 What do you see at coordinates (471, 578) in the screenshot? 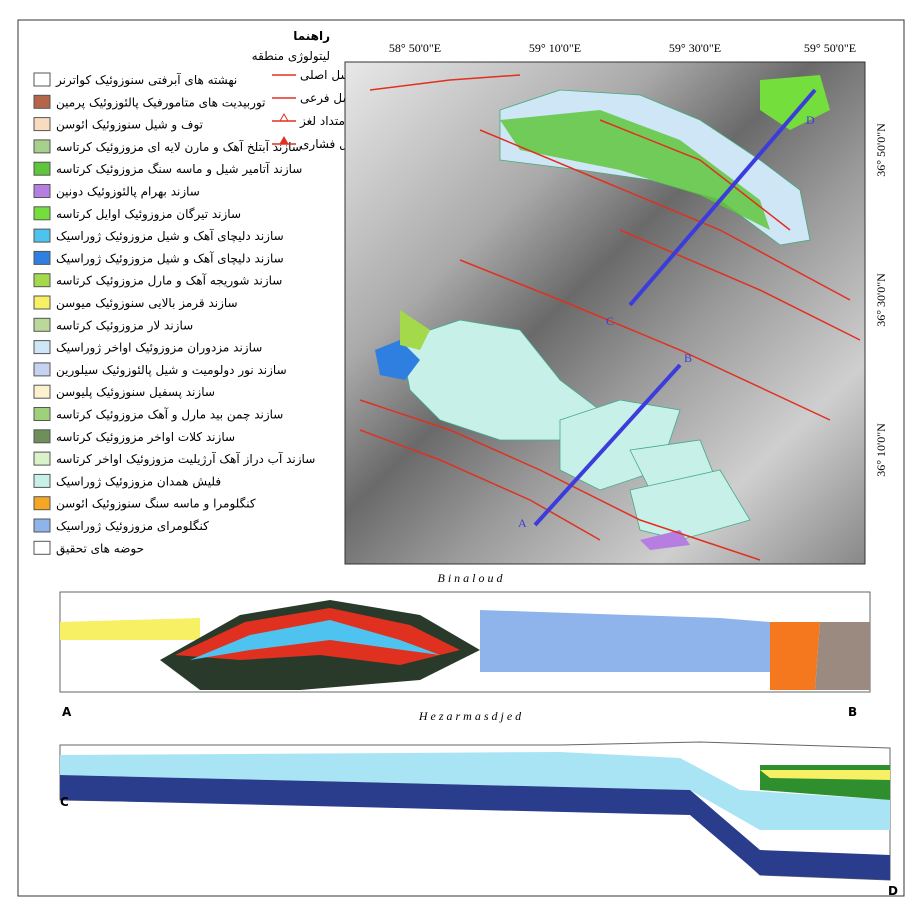
I see `section-name: B i n a l o u d` at bounding box center [471, 578].